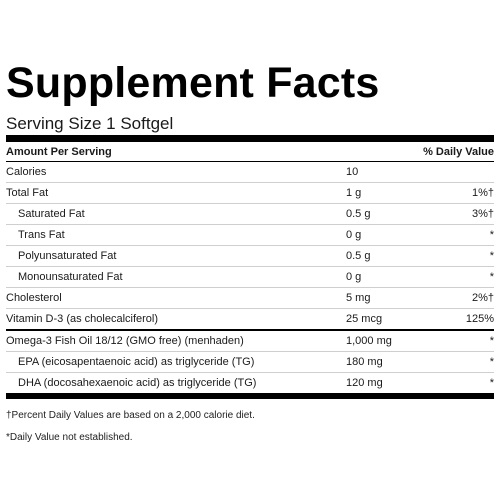  What do you see at coordinates (193, 83) in the screenshot?
I see `panel-title: Supplement Facts` at bounding box center [193, 83].